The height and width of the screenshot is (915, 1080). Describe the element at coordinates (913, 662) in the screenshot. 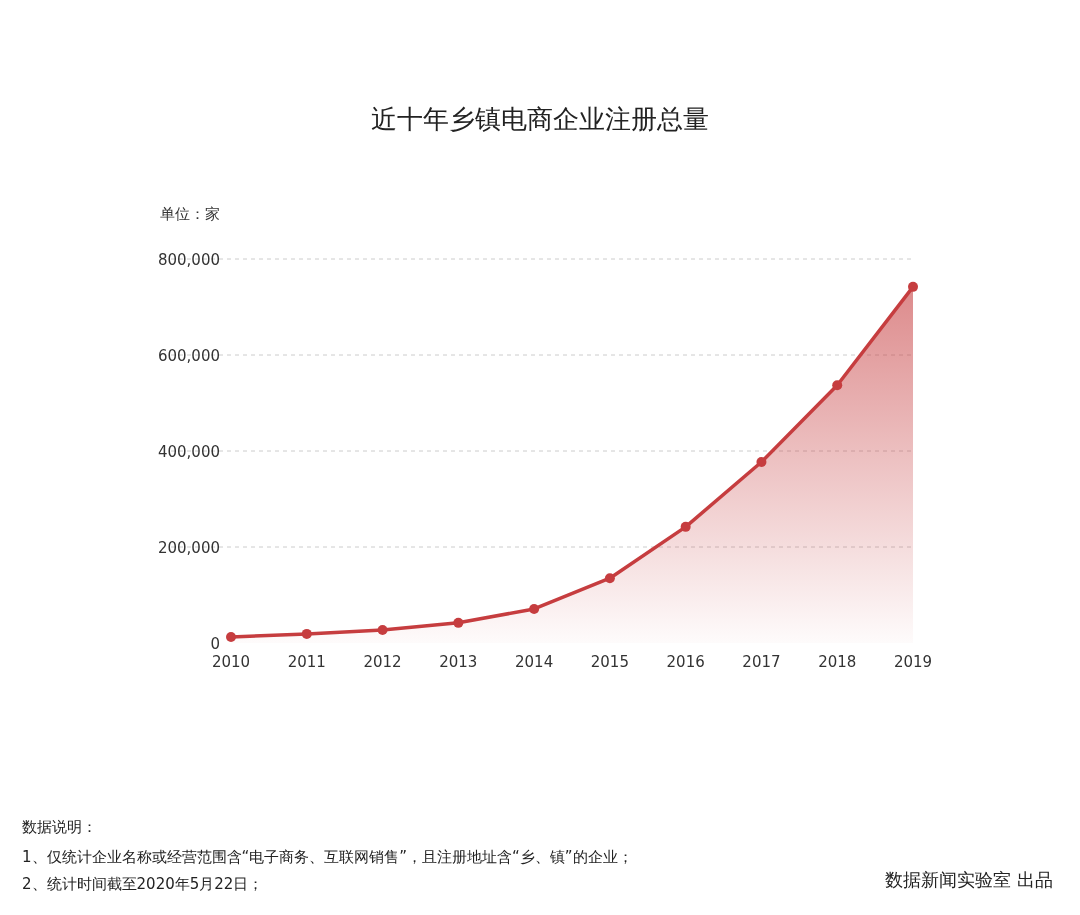

I see `x-tick-label: 2019` at that location.